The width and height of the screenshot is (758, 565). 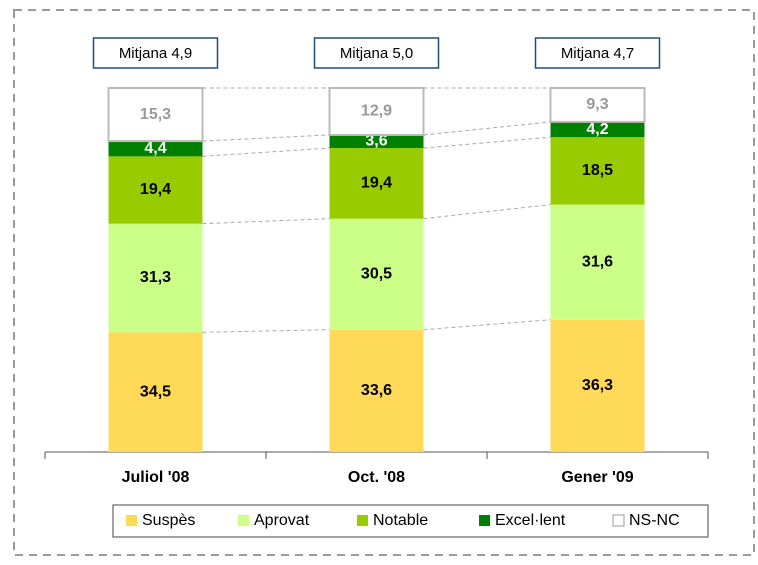 I want to click on annotation: Mitjana 4,7, so click(x=597, y=53).